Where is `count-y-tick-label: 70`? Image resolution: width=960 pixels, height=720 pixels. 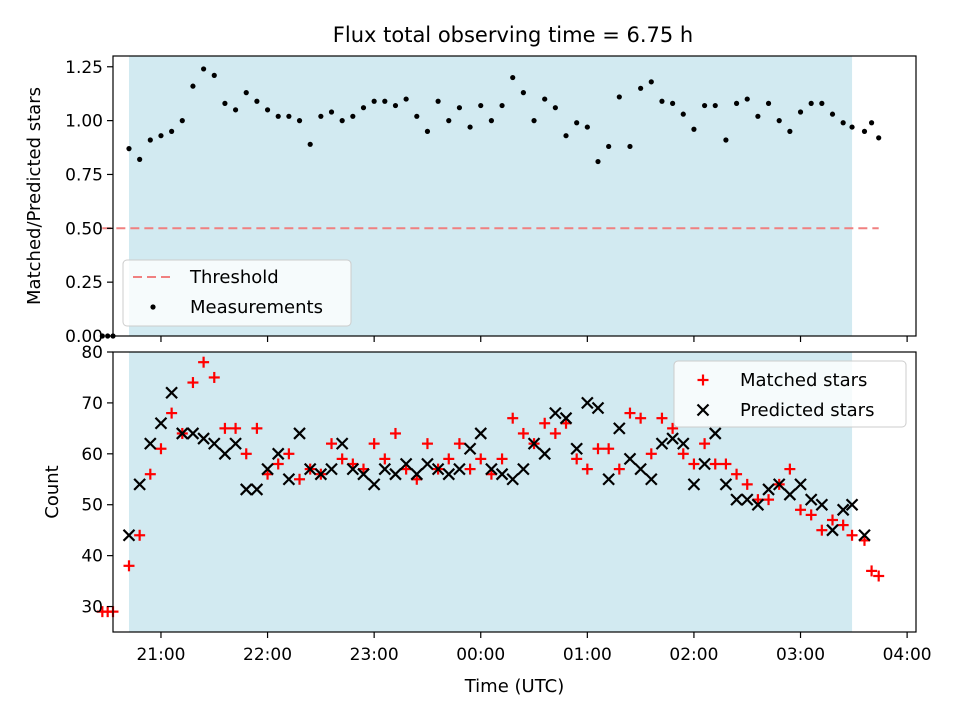 count-y-tick-label: 70 is located at coordinates (92, 404).